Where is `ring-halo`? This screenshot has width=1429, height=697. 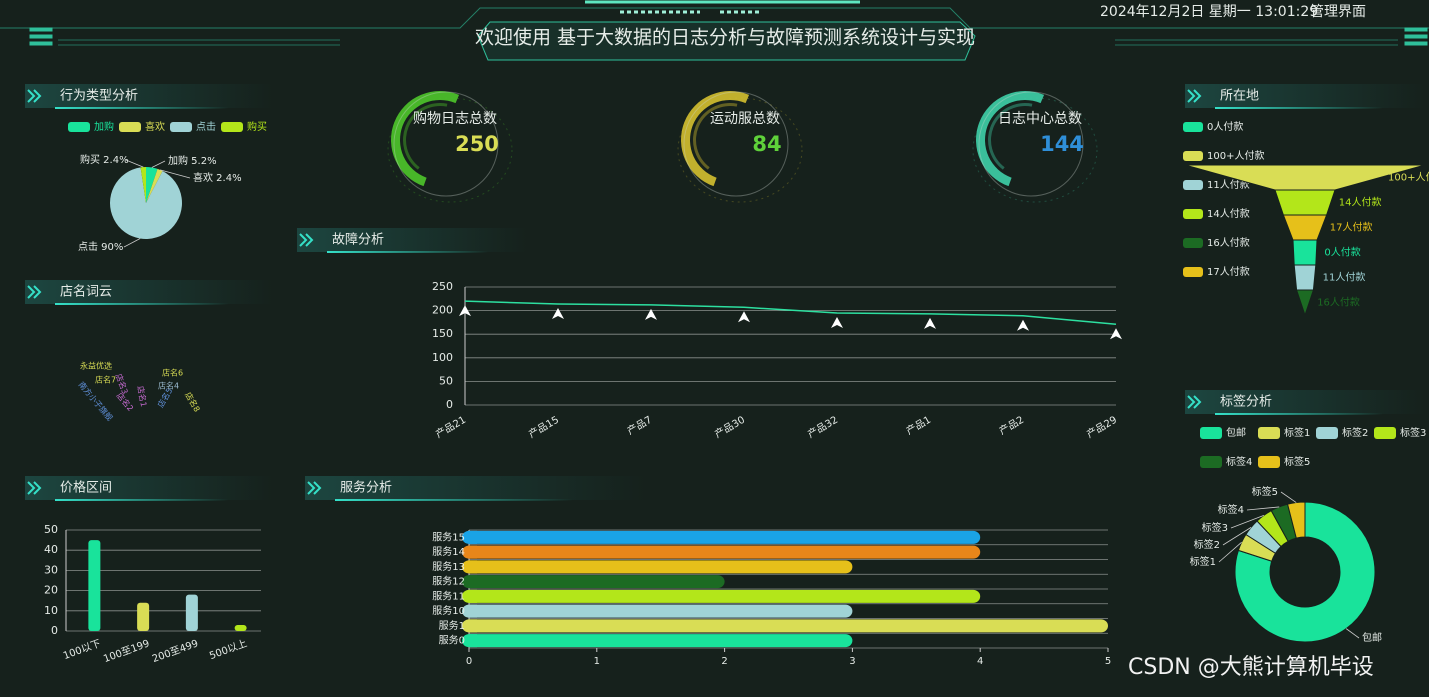
ring-halo is located at coordinates (740, 150).